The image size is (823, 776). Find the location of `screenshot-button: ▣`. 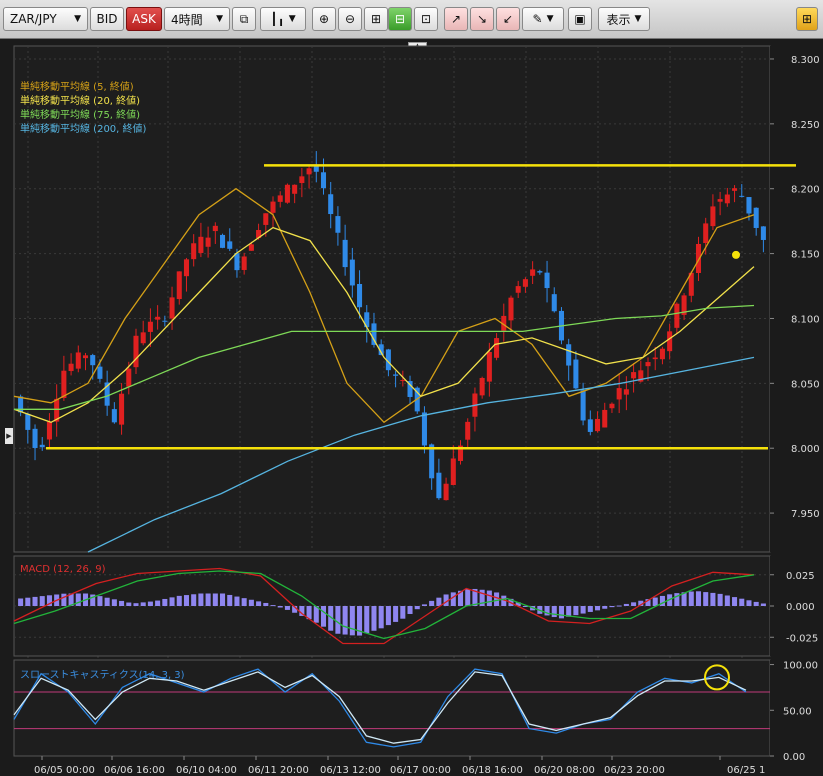

screenshot-button: ▣ is located at coordinates (580, 19).